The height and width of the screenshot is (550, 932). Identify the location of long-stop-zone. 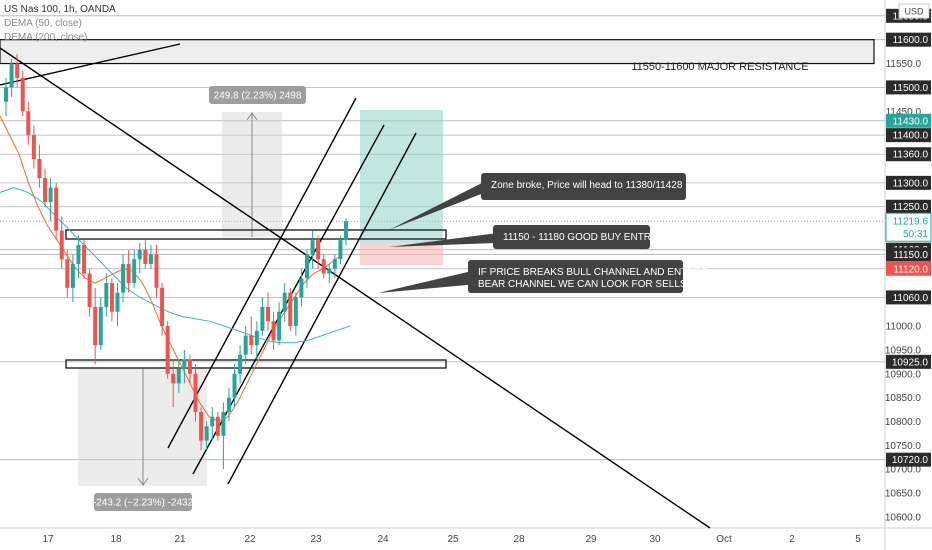
(401, 254).